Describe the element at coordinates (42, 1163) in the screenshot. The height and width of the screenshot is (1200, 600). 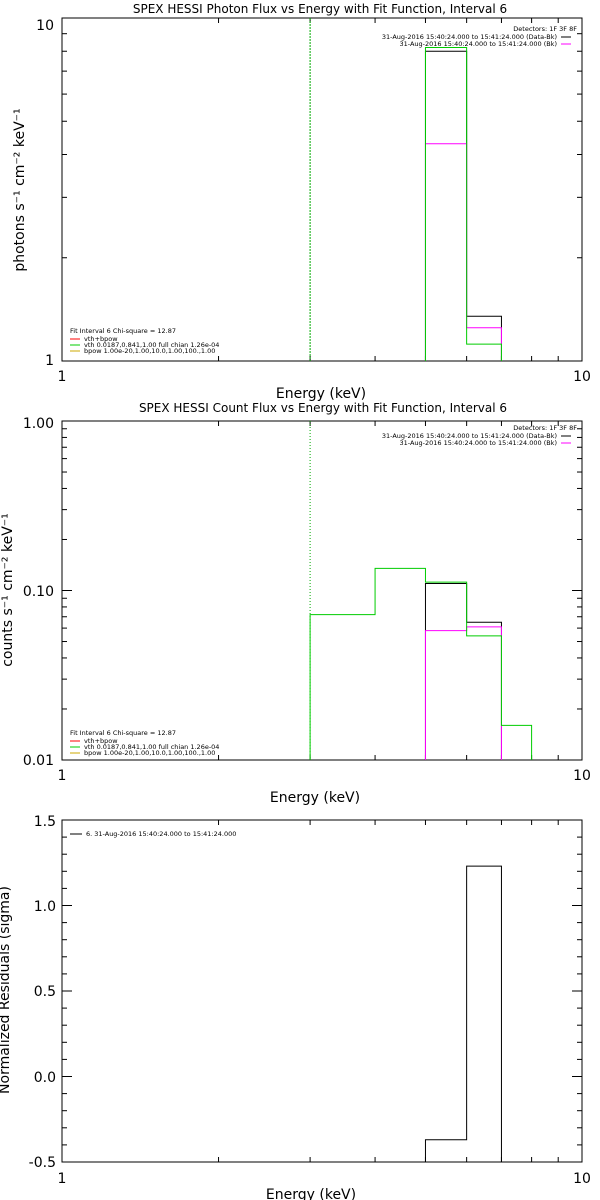
I see `residuals-ytick-label-neg0.5: -0.5` at that location.